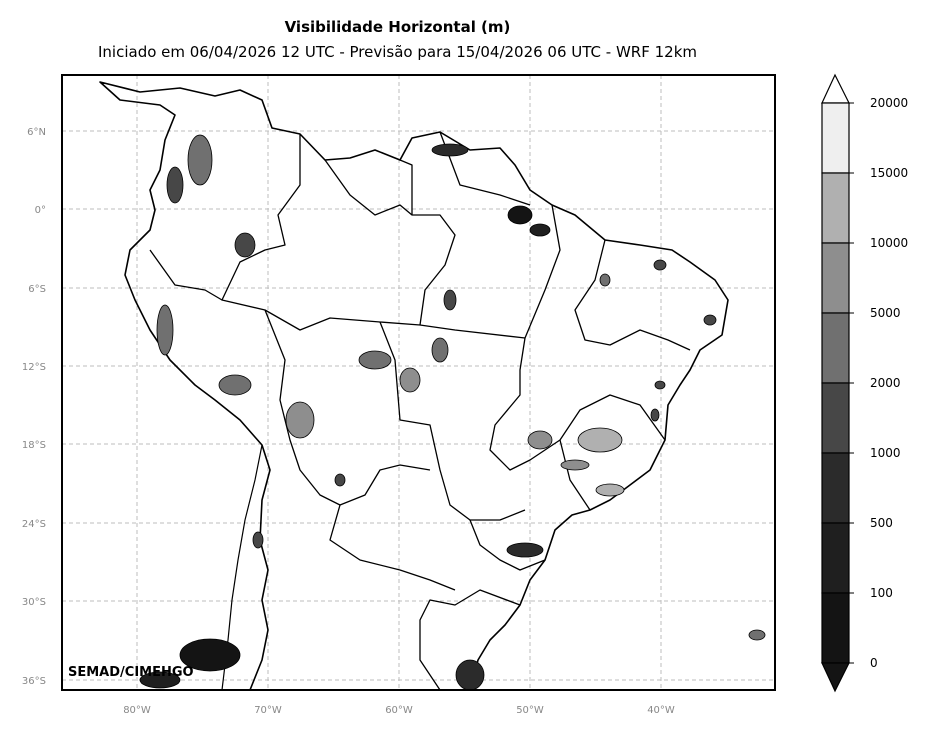 The height and width of the screenshot is (735, 932). Describe the element at coordinates (34, 407) in the screenshot. I see `lat-tick-labels: 6°N 0° 6°S 12°S 18°S 24°S 30°S 36°S` at that location.